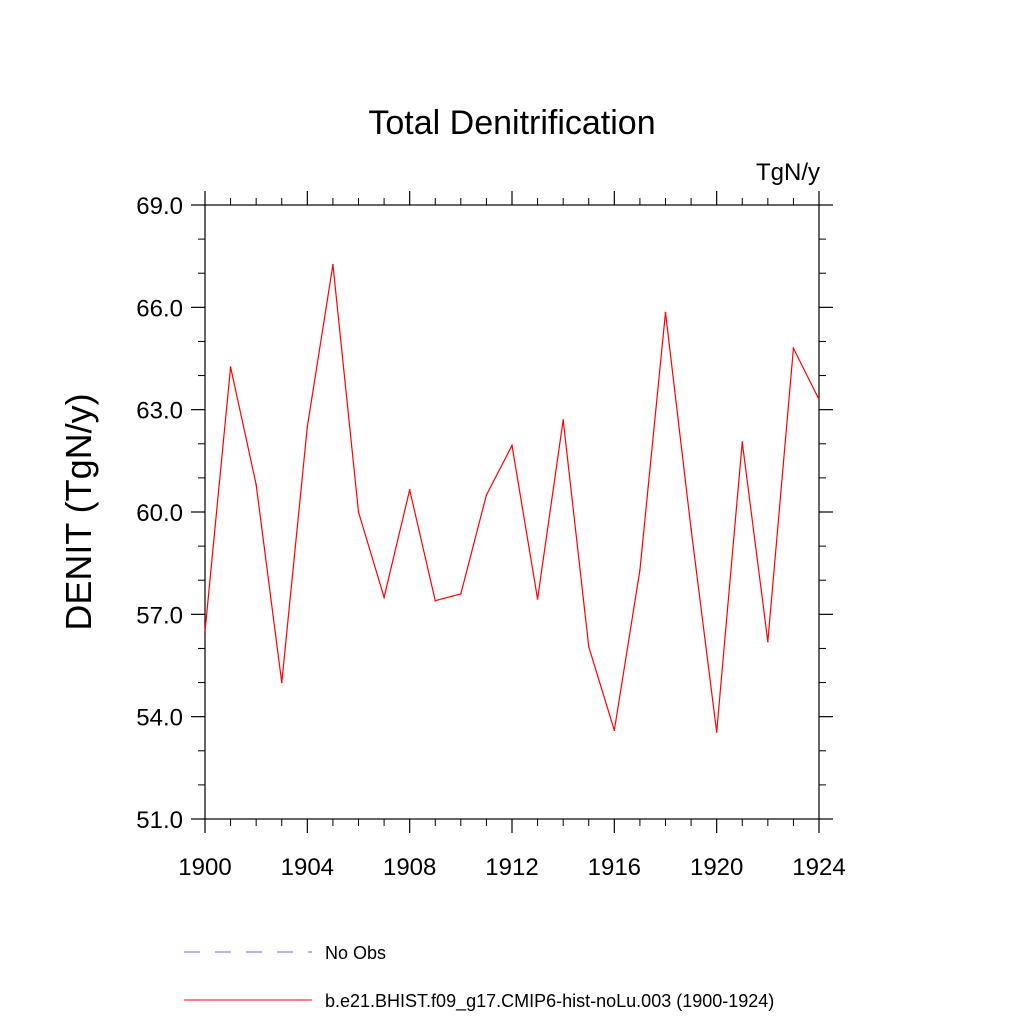 The width and height of the screenshot is (1024, 1024). Describe the element at coordinates (716, 867) in the screenshot. I see `x-tick-label: 1920` at that location.